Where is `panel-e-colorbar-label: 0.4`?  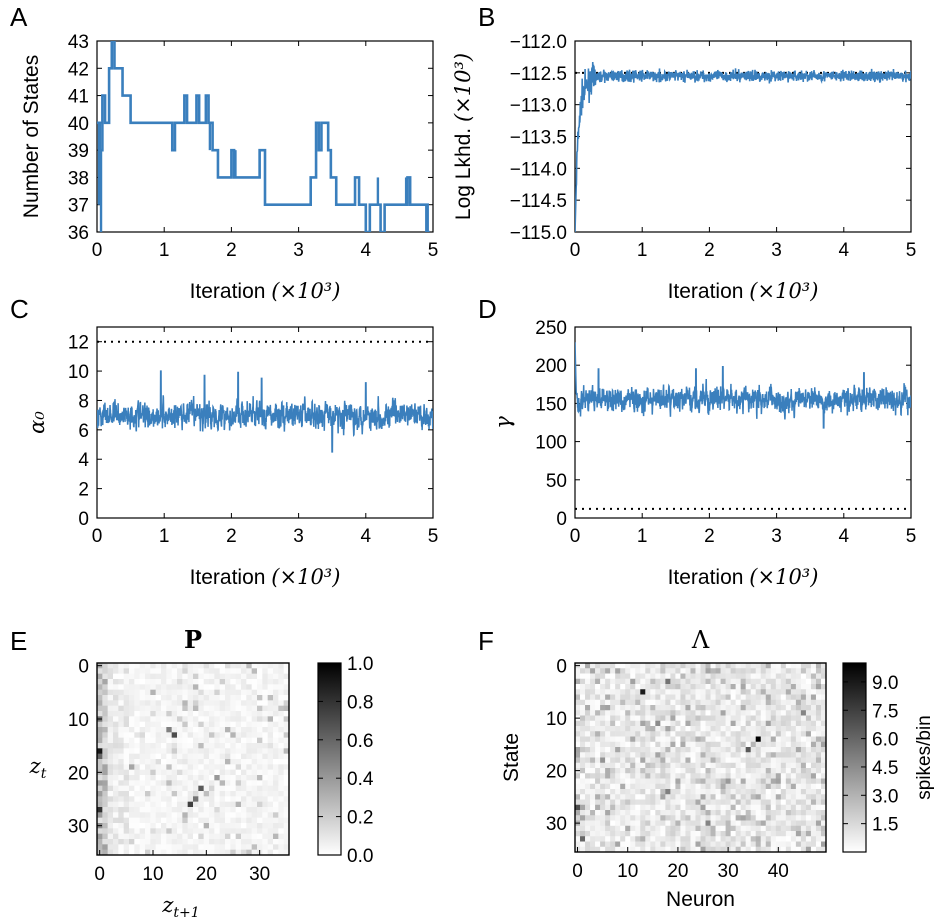
panel-e-colorbar-label: 0.4 is located at coordinates (360, 779).